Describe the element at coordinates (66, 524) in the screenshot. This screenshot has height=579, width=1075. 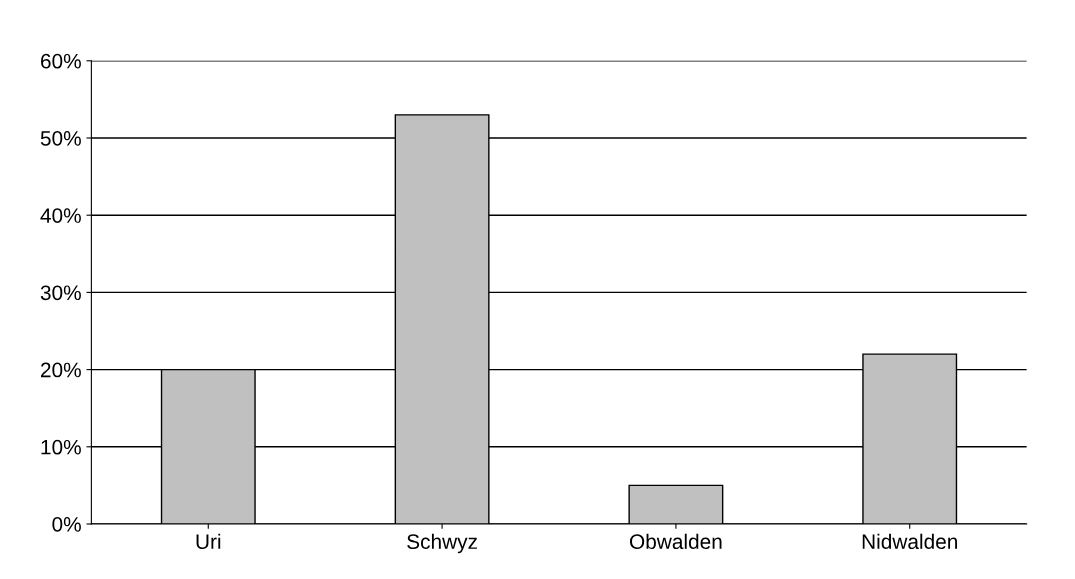
I see `y-tick-label: 0%` at that location.